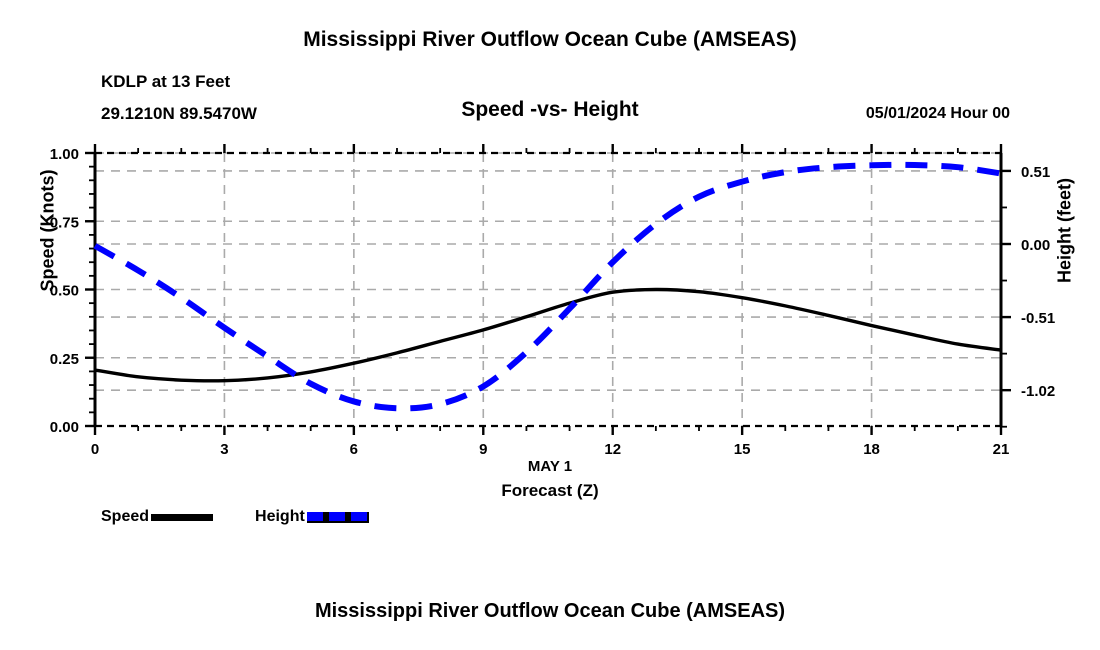 This screenshot has height=650, width=1100. I want to click on x-tick-label: 18, so click(871, 449).